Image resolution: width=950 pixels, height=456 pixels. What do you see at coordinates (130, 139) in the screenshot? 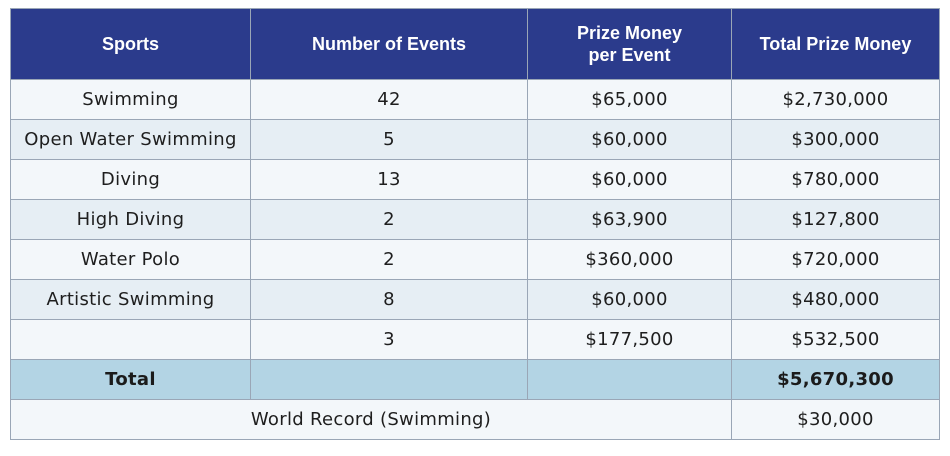
I see `cell-sport: Open Water Swimming` at bounding box center [130, 139].